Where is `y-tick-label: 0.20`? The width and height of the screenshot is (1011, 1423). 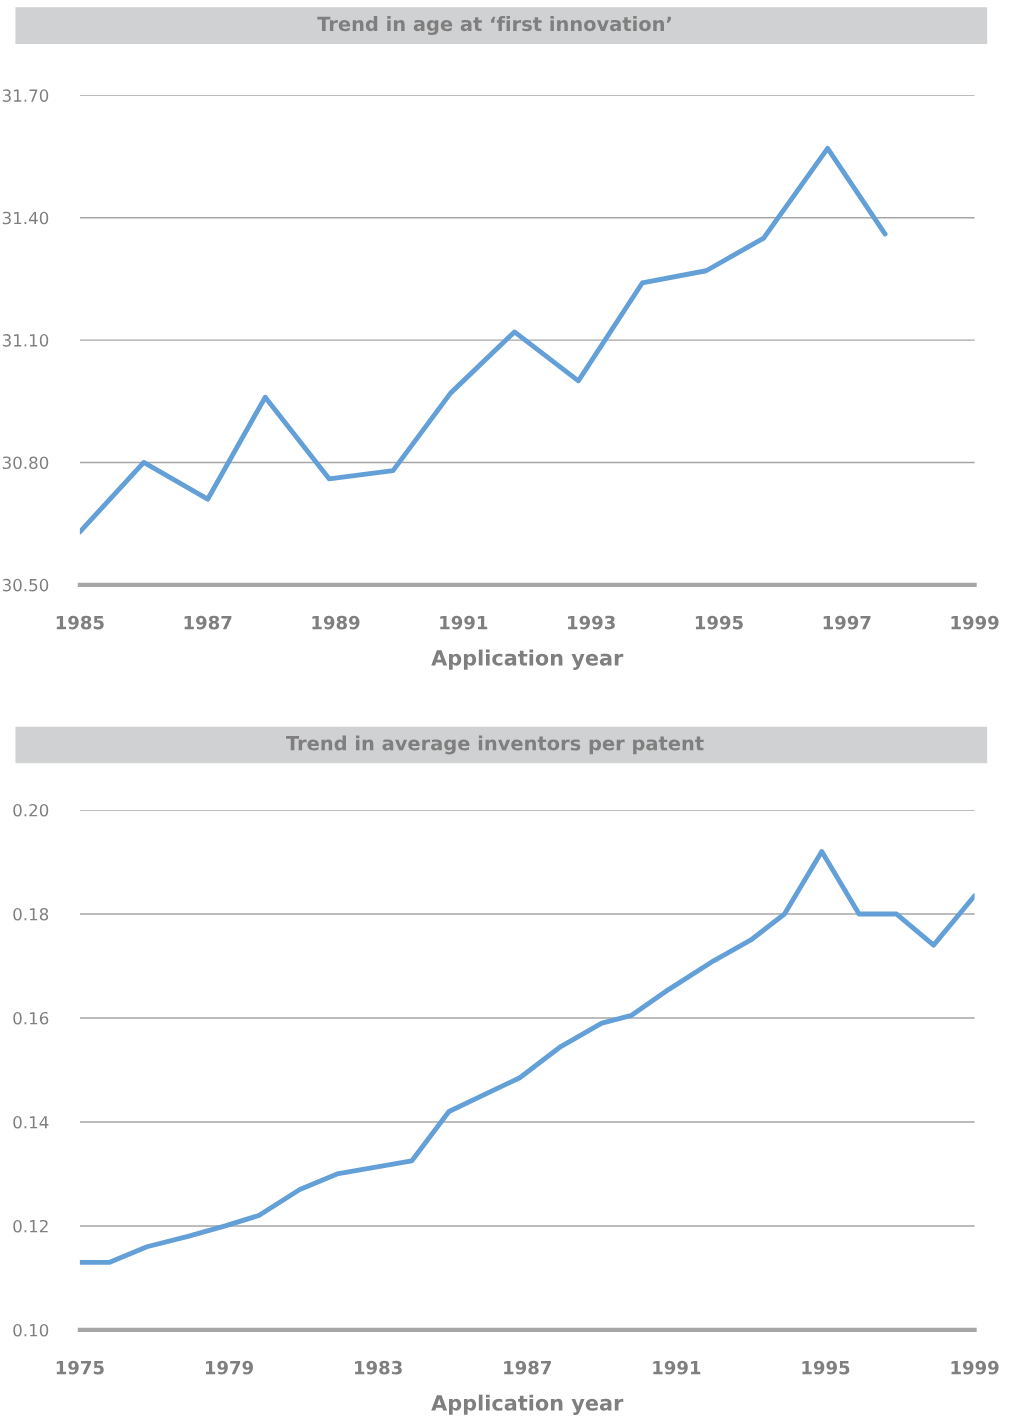
y-tick-label: 0.20 is located at coordinates (31, 810).